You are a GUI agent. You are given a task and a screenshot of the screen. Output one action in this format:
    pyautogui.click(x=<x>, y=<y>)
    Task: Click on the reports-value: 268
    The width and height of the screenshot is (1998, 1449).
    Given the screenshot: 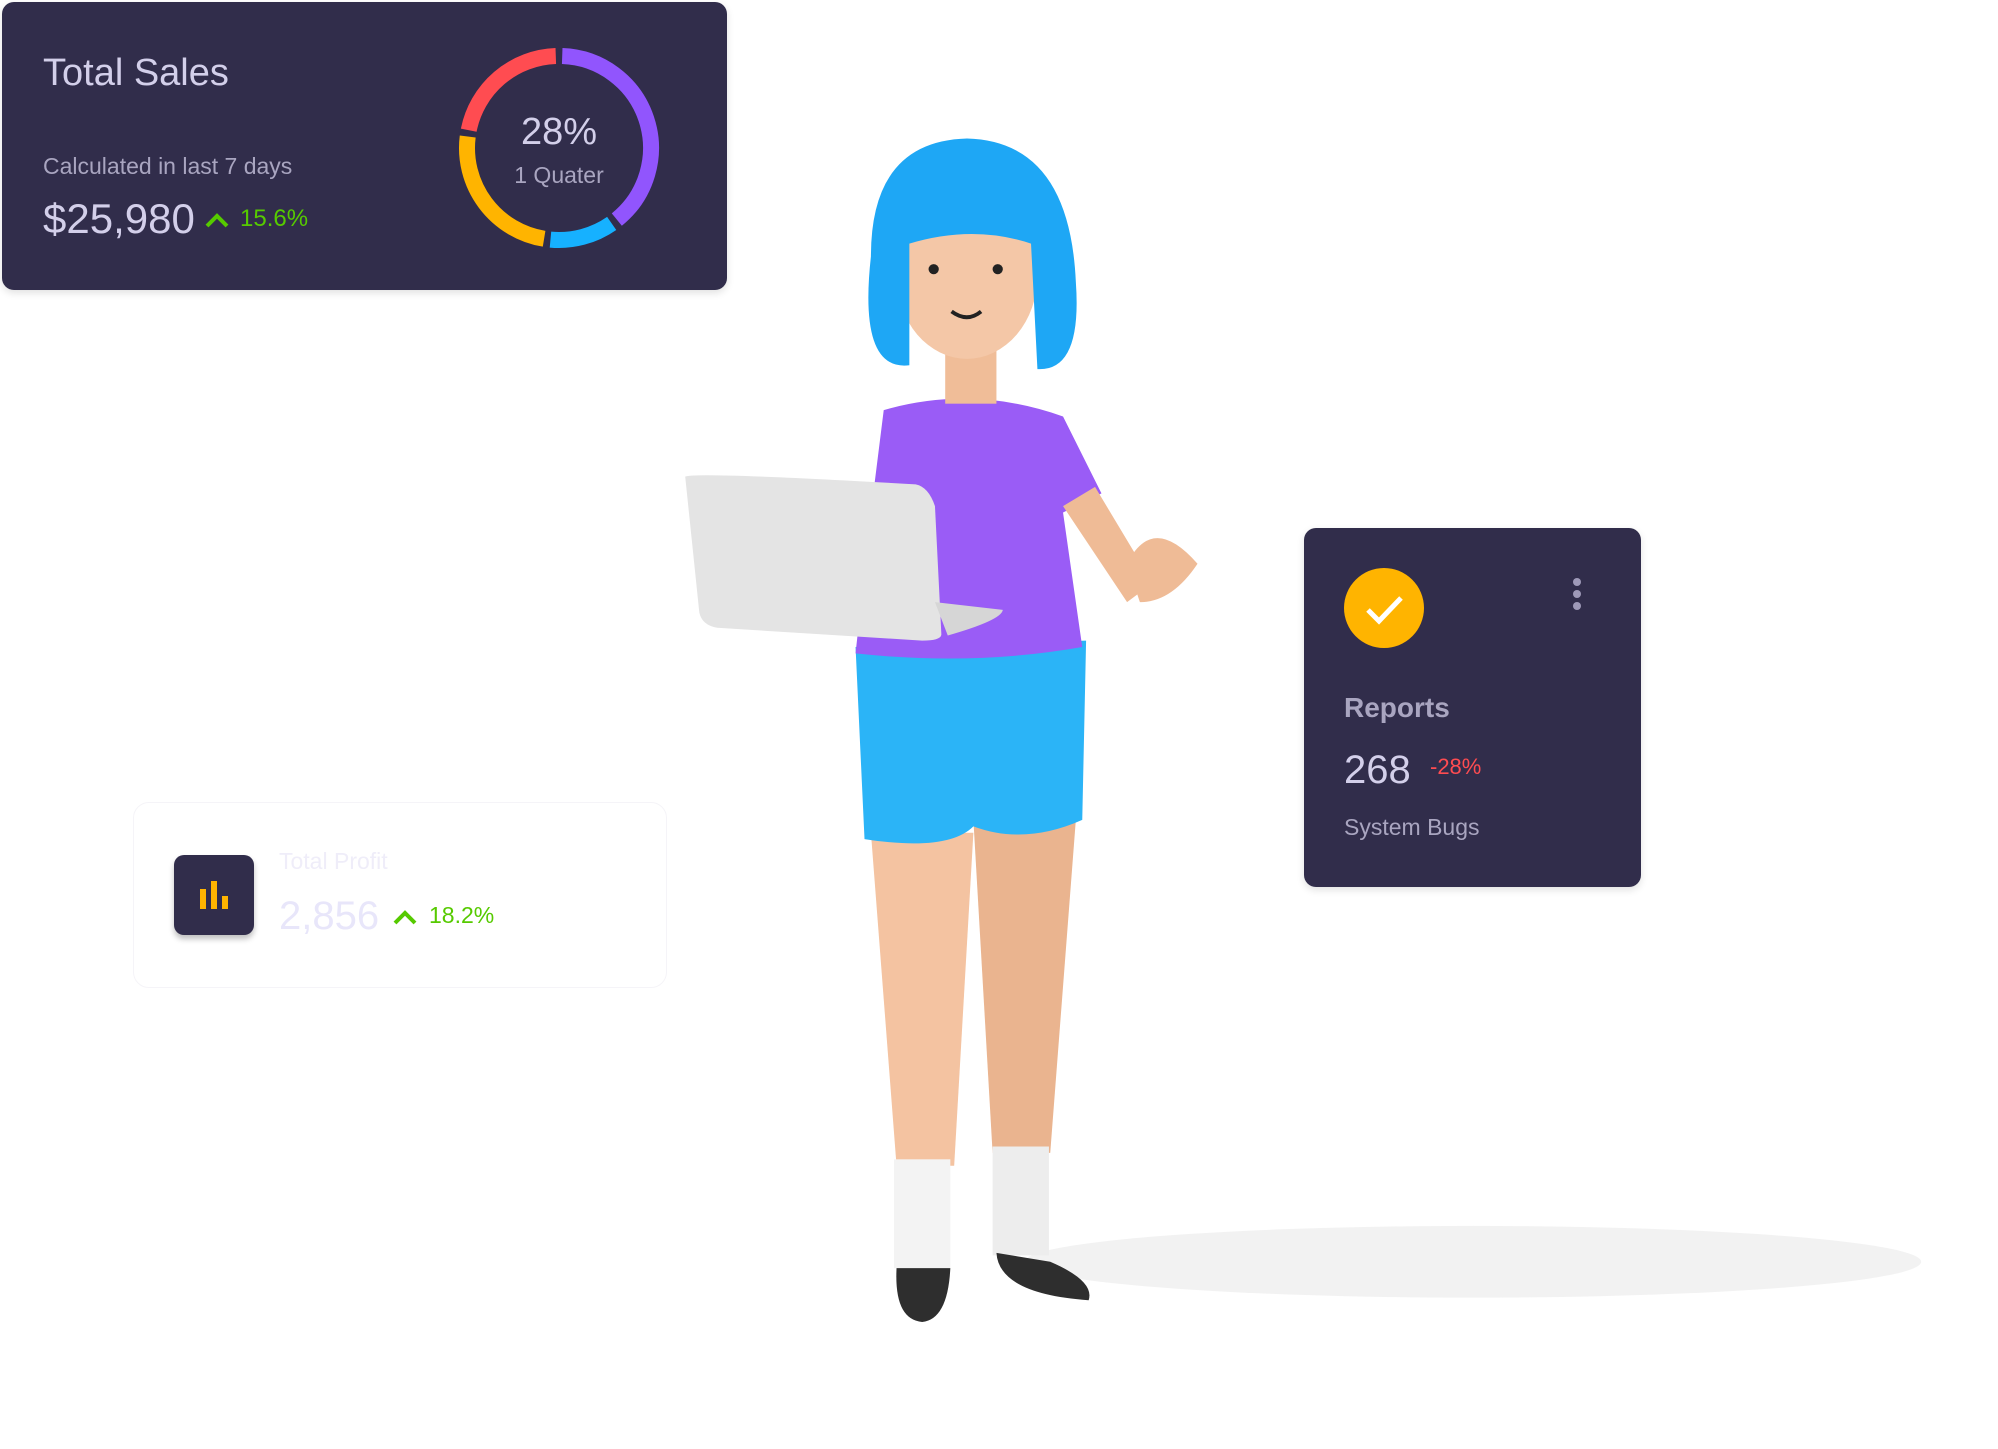 What is the action you would take?
    pyautogui.click(x=1377, y=770)
    